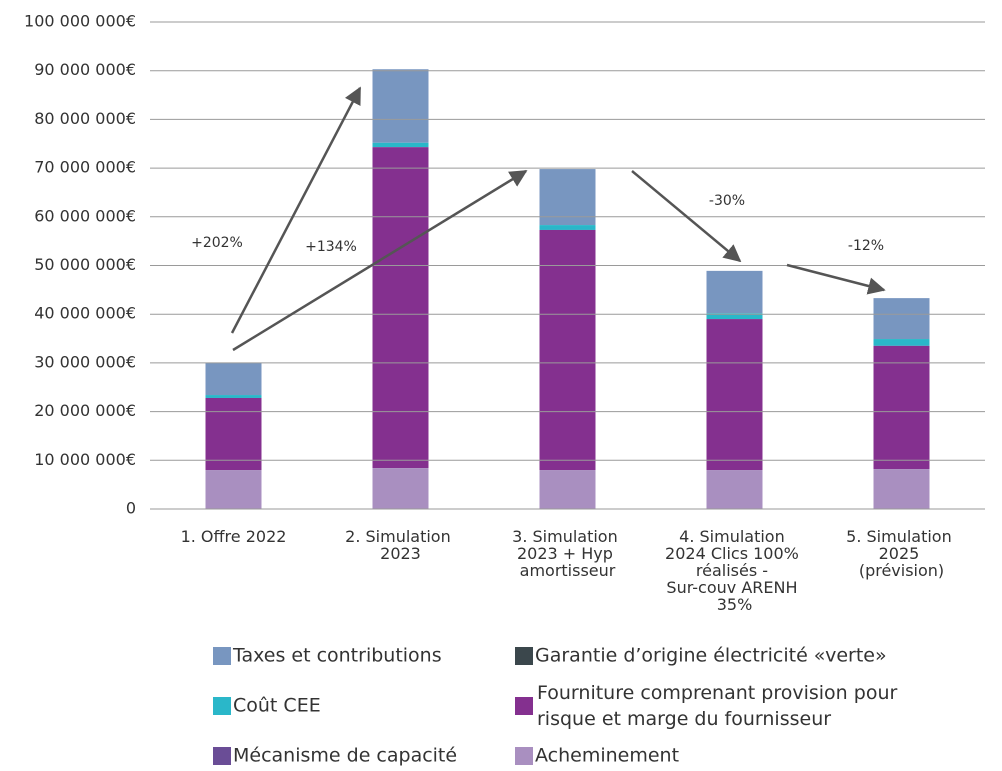 The image size is (1002, 771). What do you see at coordinates (727, 201) in the screenshot?
I see `annotation: -30%` at bounding box center [727, 201].